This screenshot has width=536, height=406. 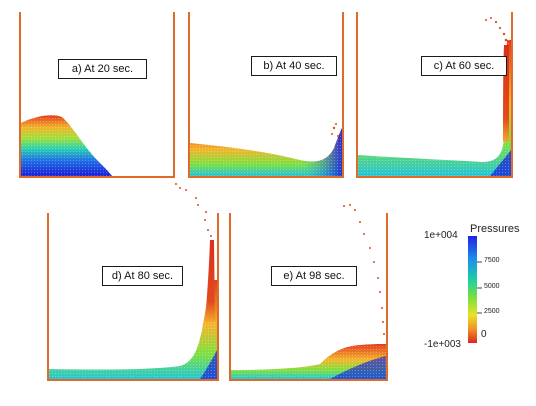 What do you see at coordinates (479, 287) in the screenshot?
I see `color-bar-ticks` at bounding box center [479, 287].